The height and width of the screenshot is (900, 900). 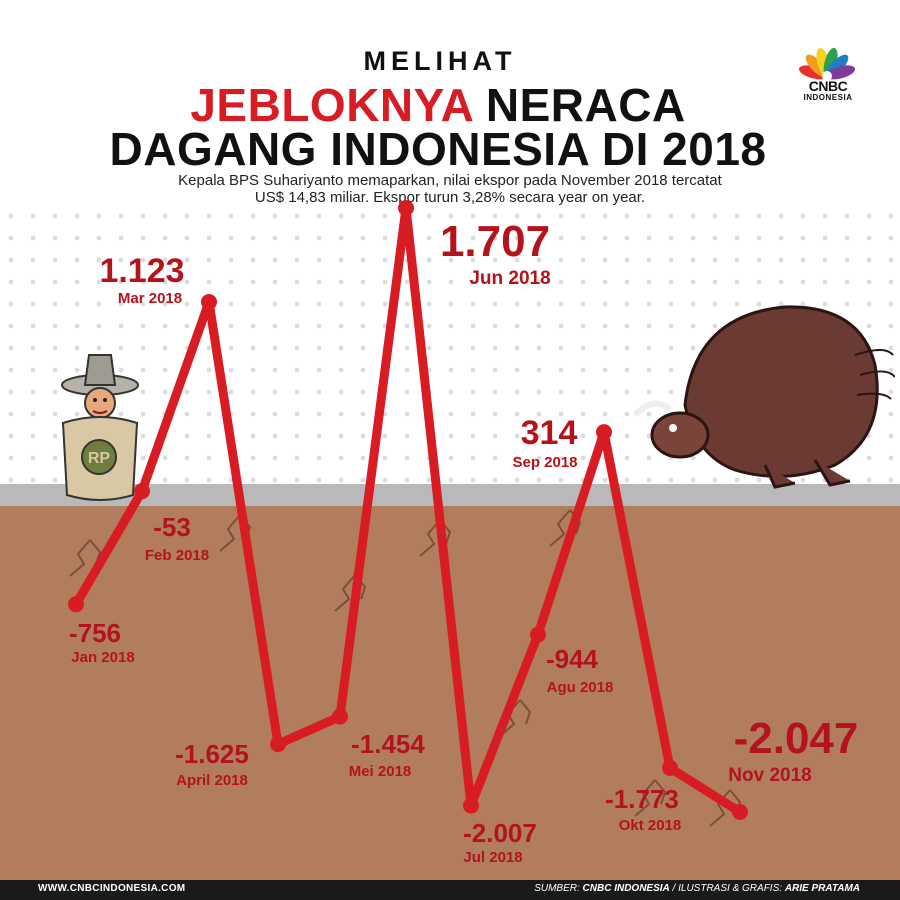 What do you see at coordinates (796, 738) in the screenshot?
I see `data-value-label: -2.047` at bounding box center [796, 738].